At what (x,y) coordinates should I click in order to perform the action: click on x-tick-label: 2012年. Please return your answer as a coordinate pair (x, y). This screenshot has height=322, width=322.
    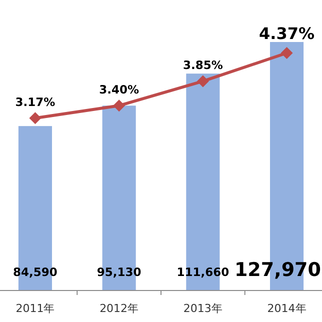
    Looking at the image, I should click on (119, 308).